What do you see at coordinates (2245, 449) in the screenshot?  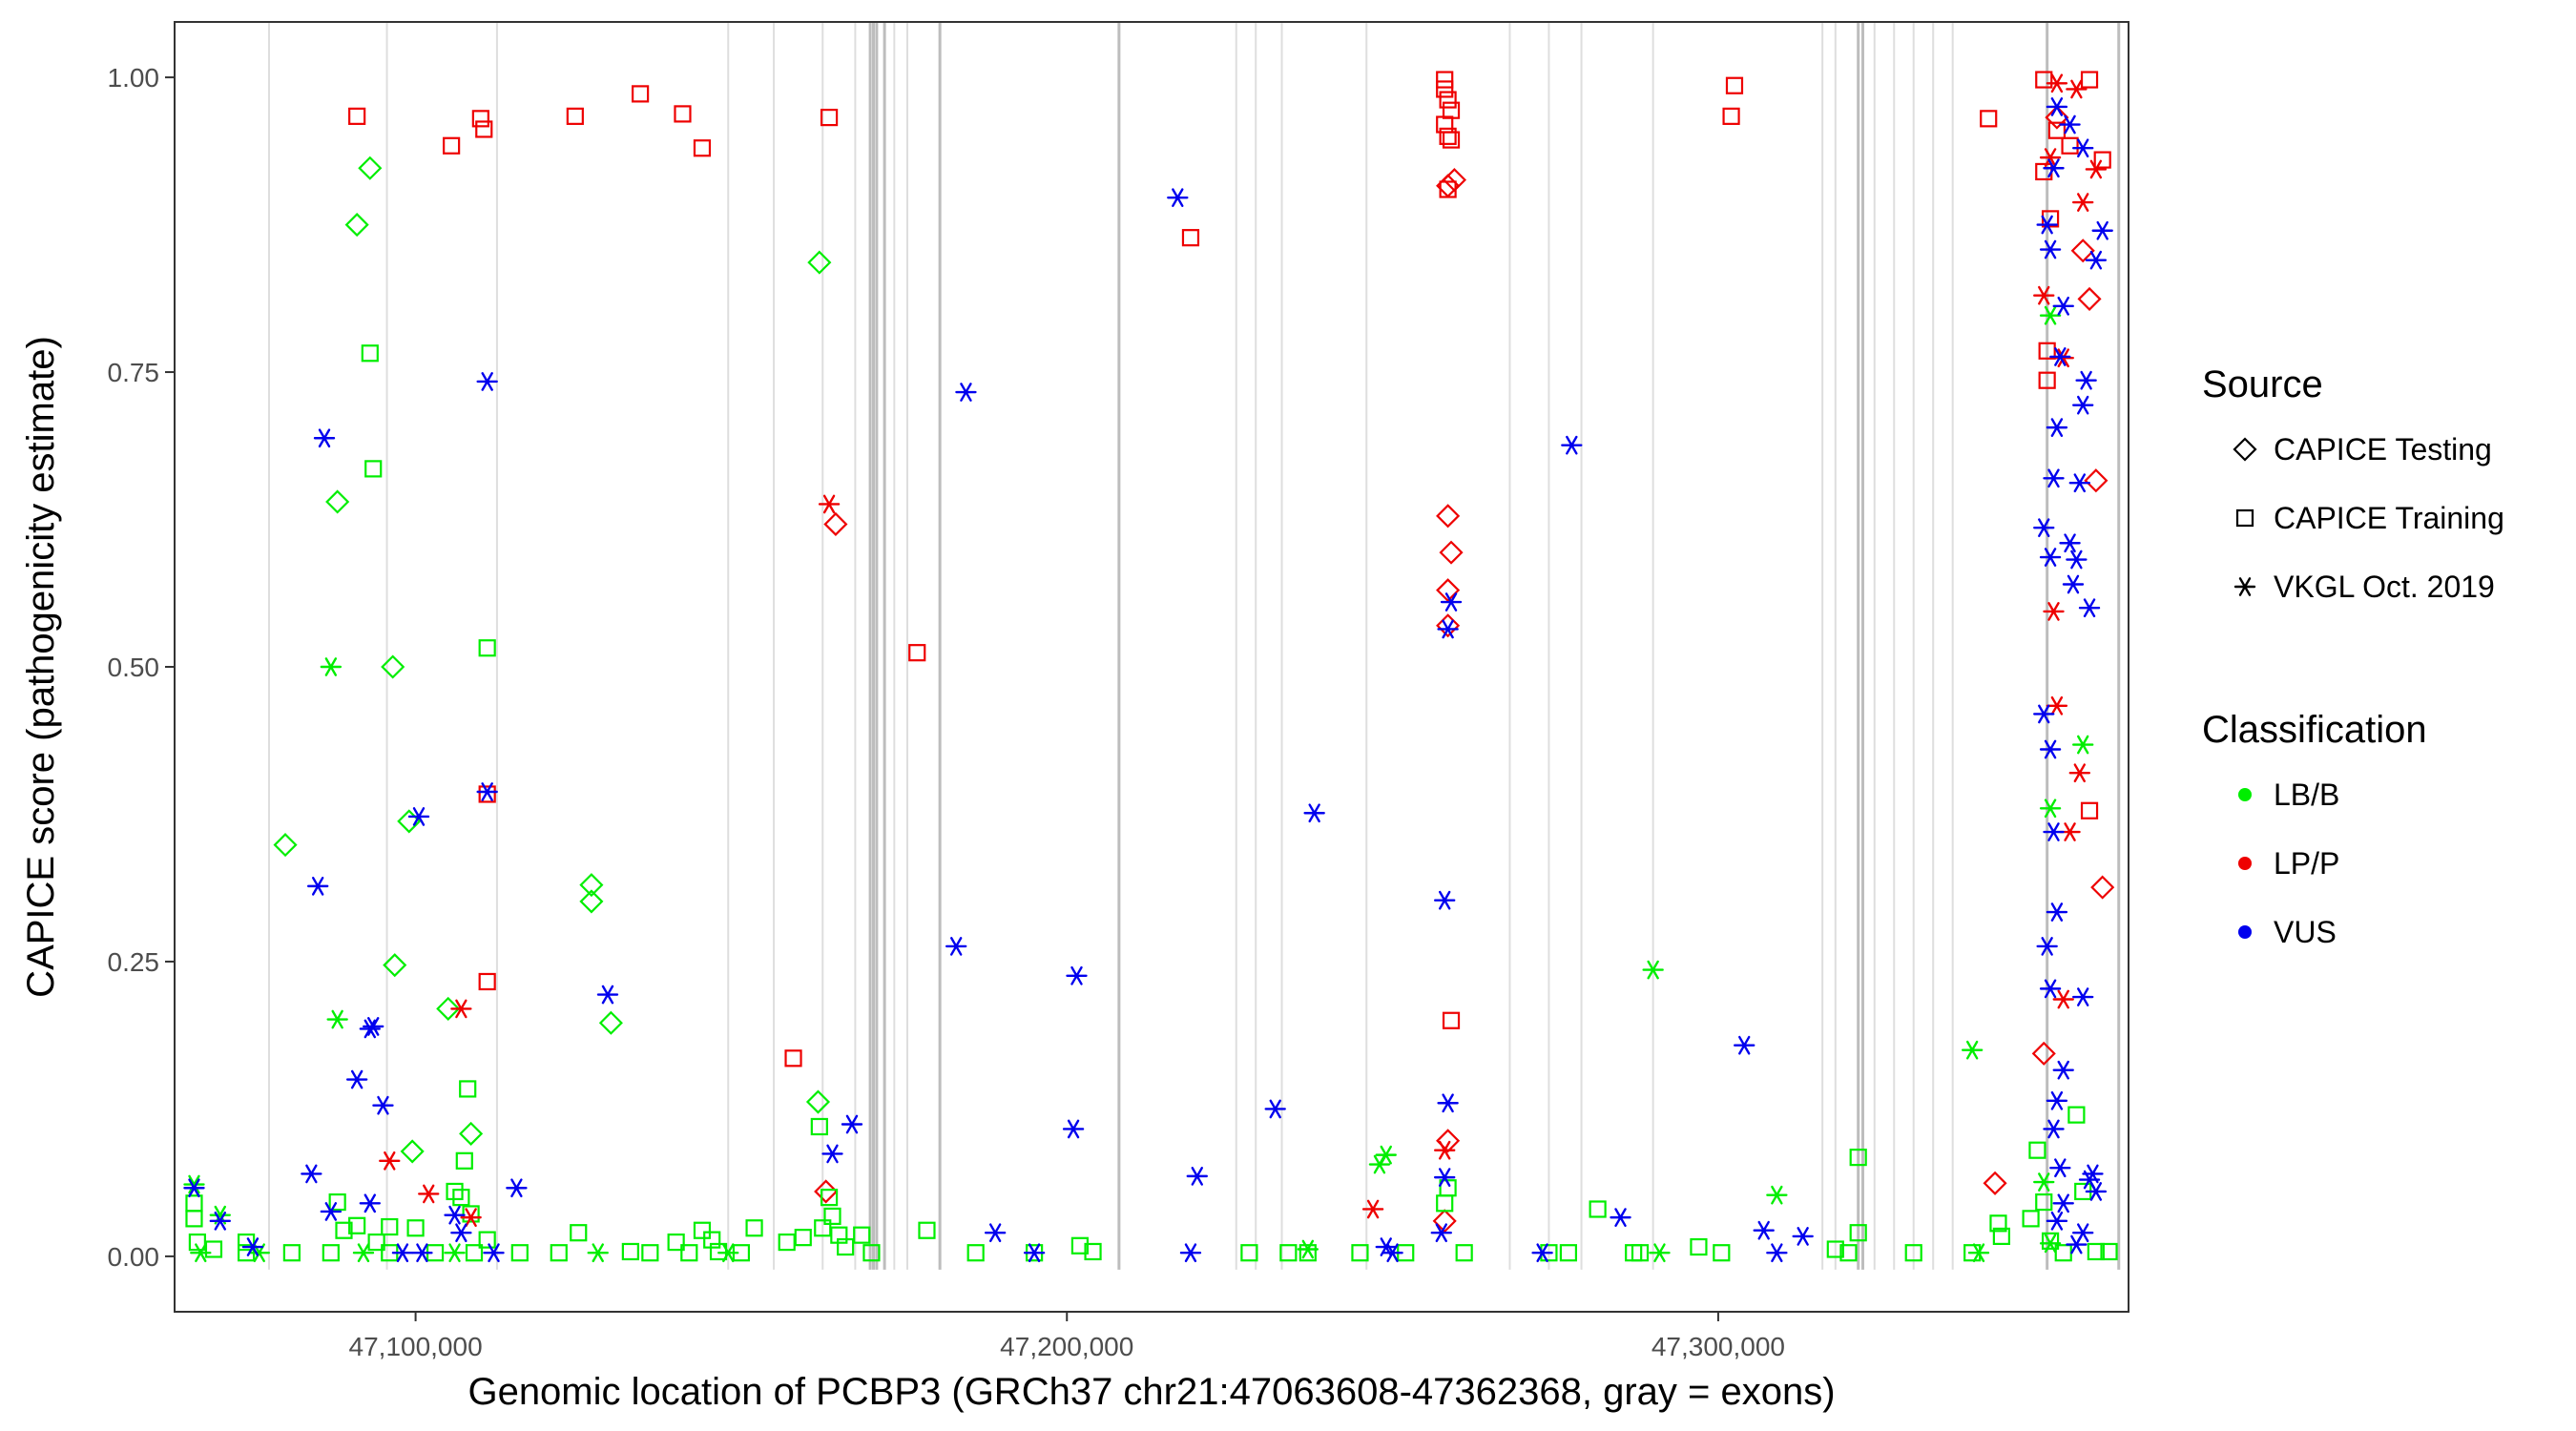 I see `legend-key-diamond` at bounding box center [2245, 449].